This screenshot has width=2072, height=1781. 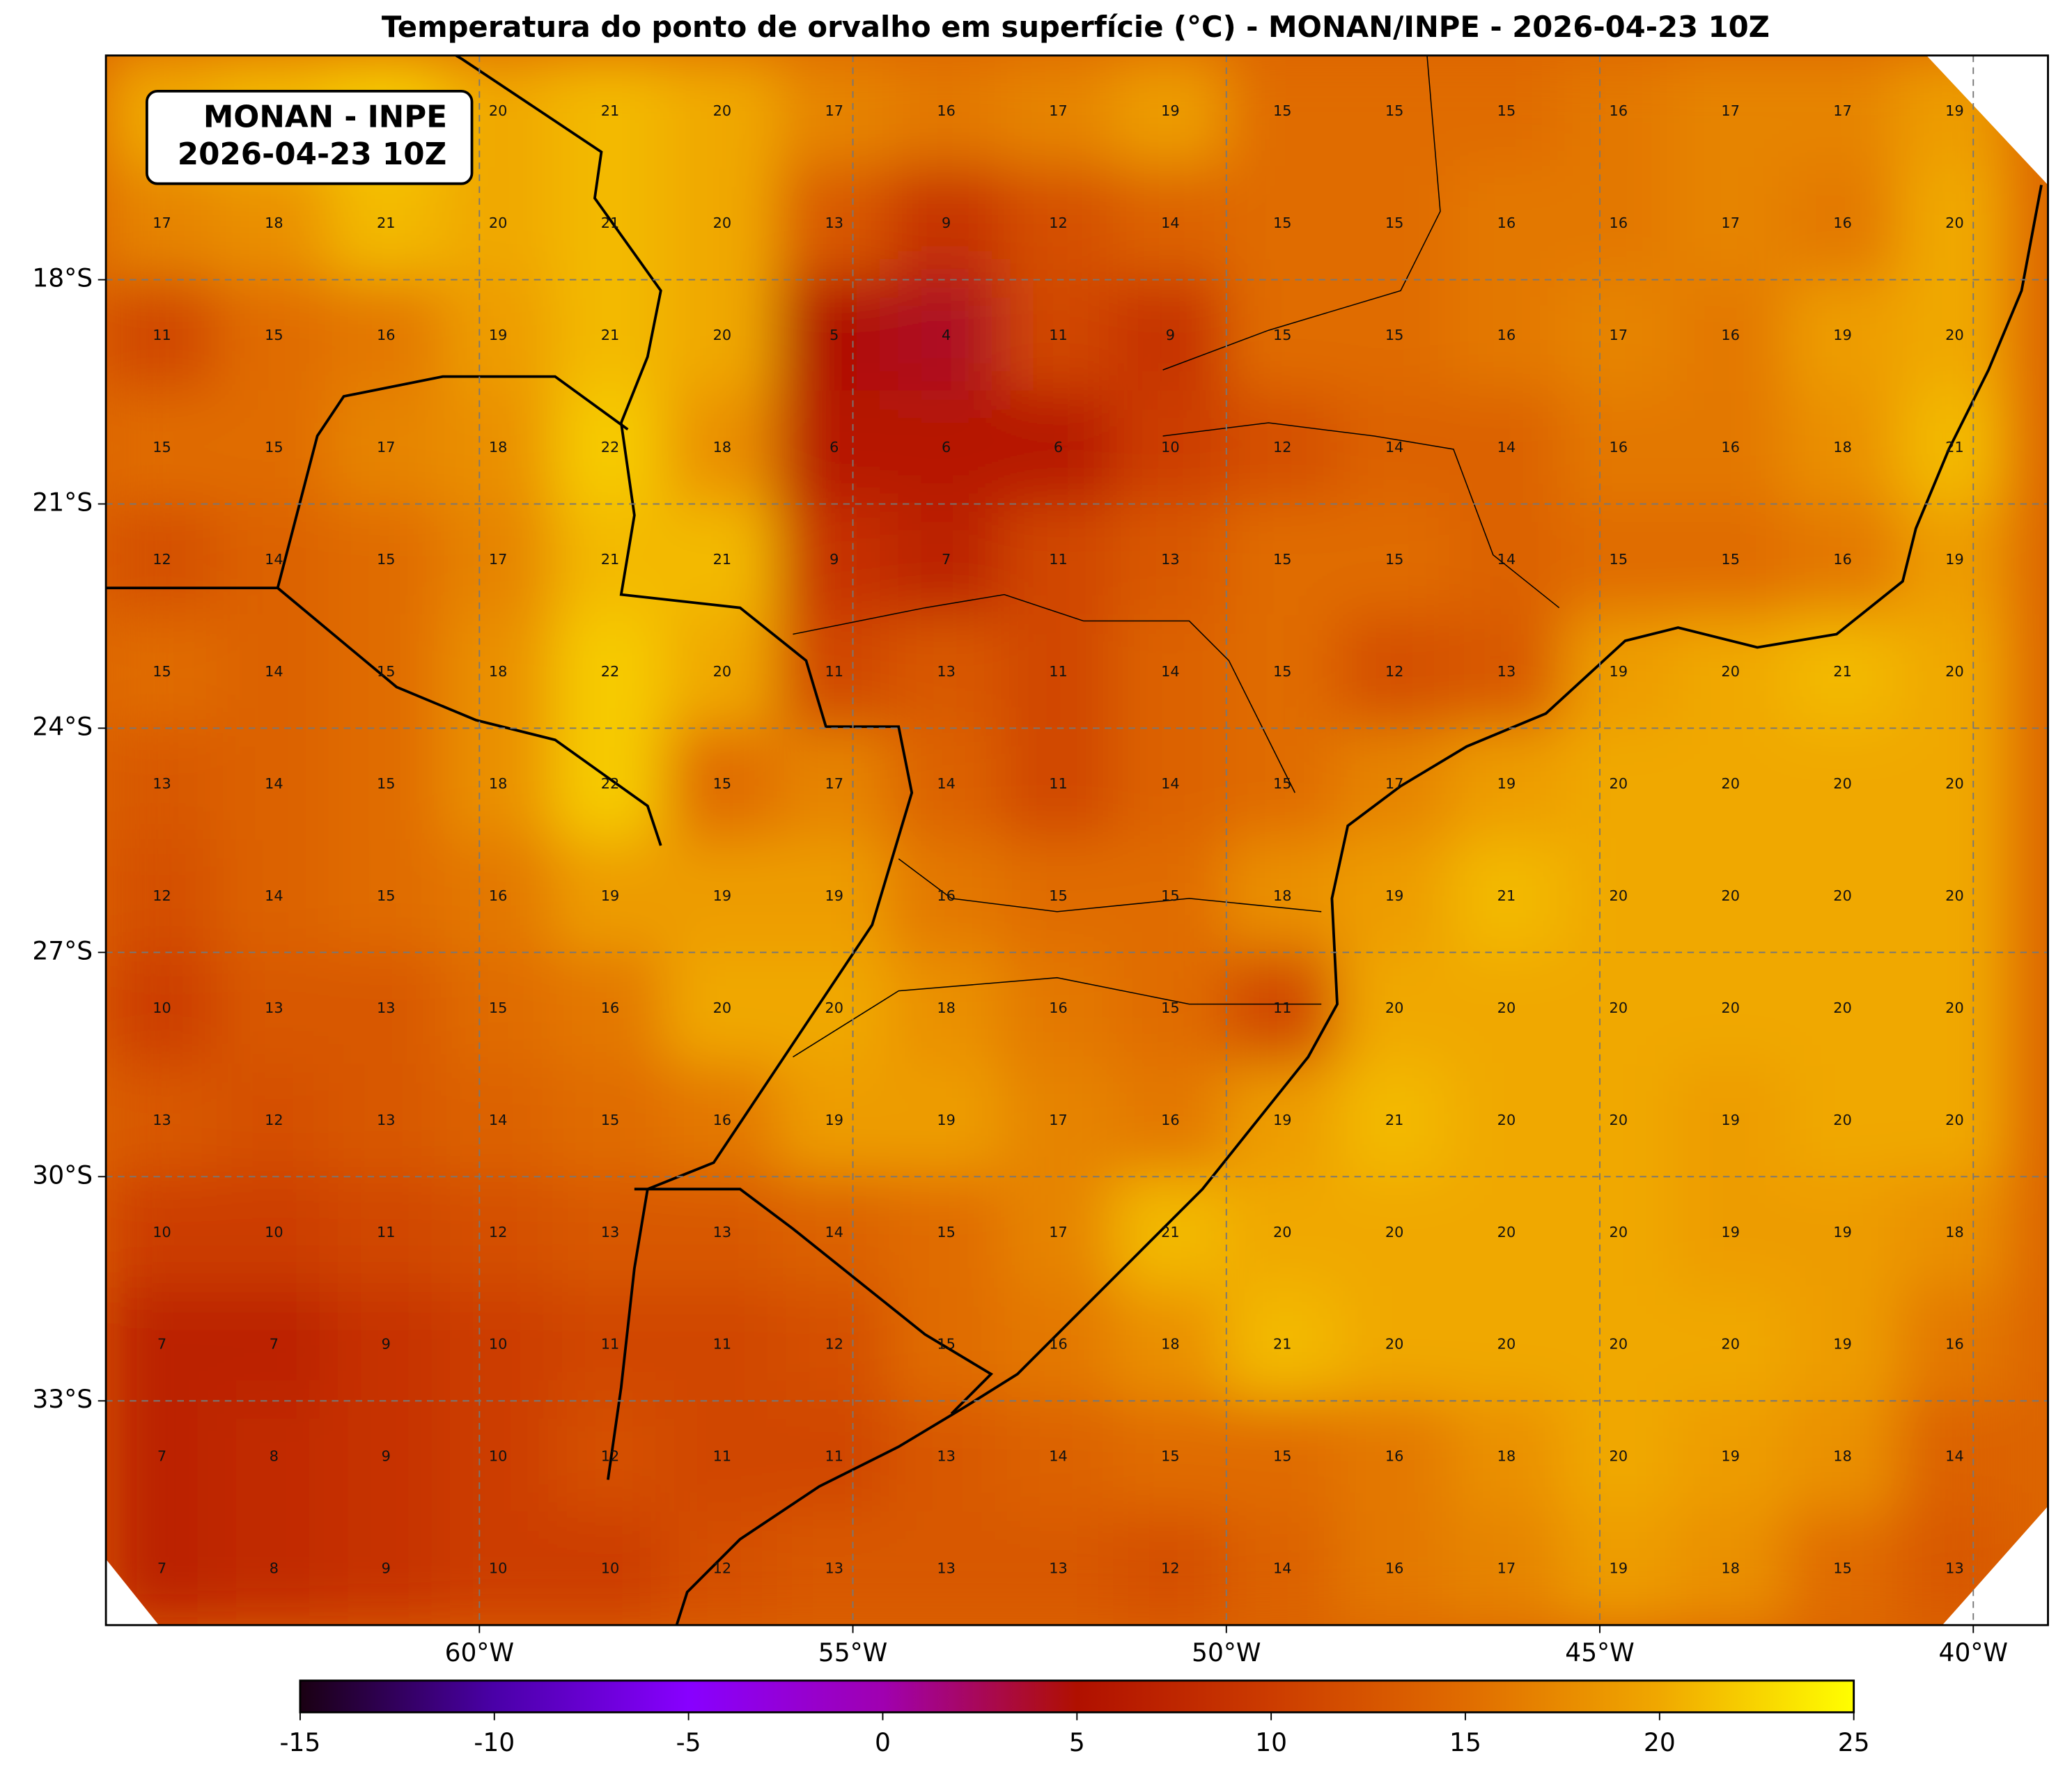 What do you see at coordinates (62, 951) in the screenshot?
I see `y-tick-label: 27°S` at bounding box center [62, 951].